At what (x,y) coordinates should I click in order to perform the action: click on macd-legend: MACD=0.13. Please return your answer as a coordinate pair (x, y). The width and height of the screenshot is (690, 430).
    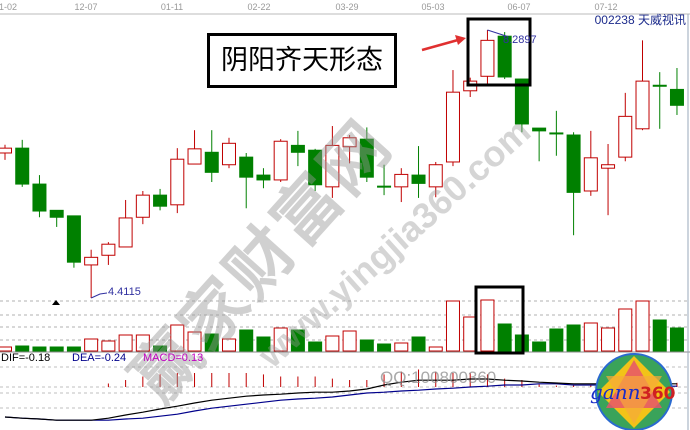
    Looking at the image, I should click on (173, 358).